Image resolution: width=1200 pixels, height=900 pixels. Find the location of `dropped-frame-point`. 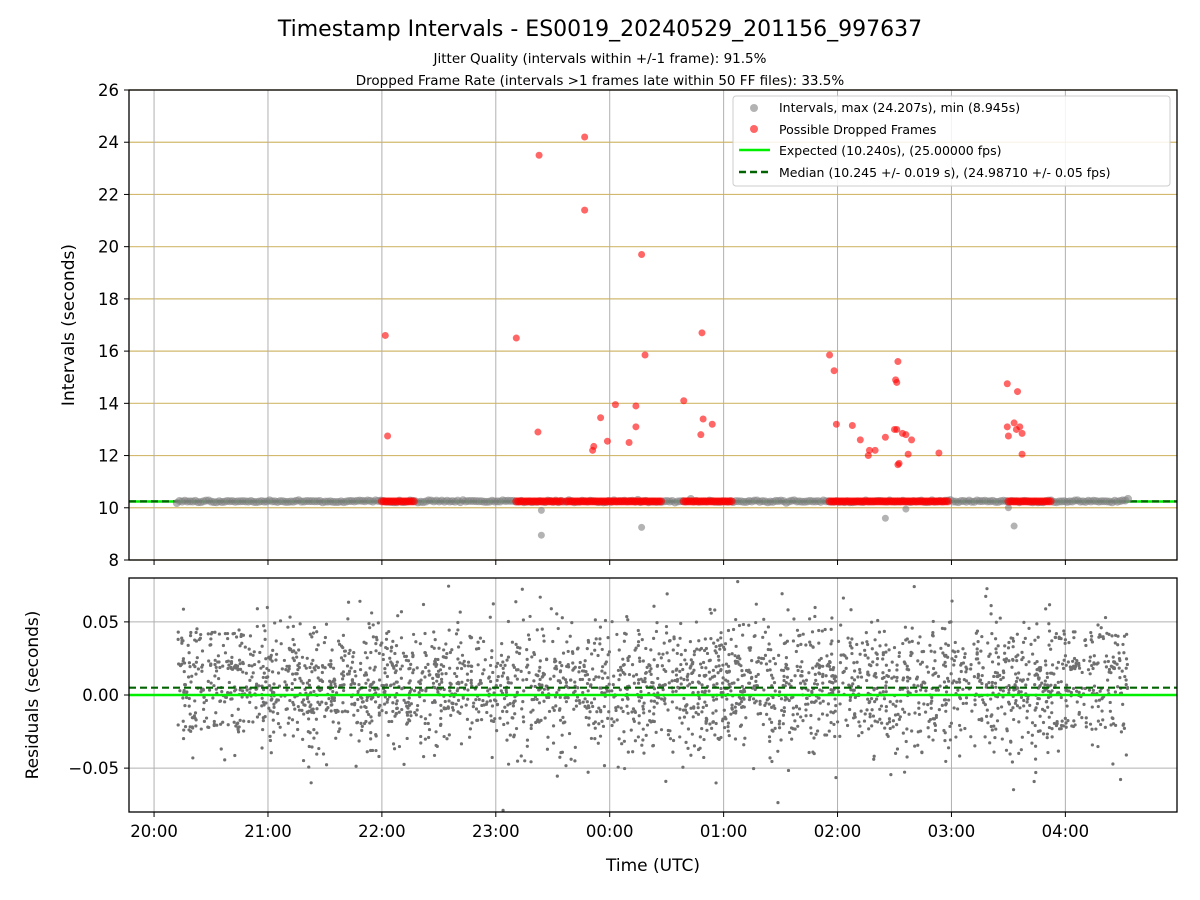

dropped-frame-point is located at coordinates (413, 501).